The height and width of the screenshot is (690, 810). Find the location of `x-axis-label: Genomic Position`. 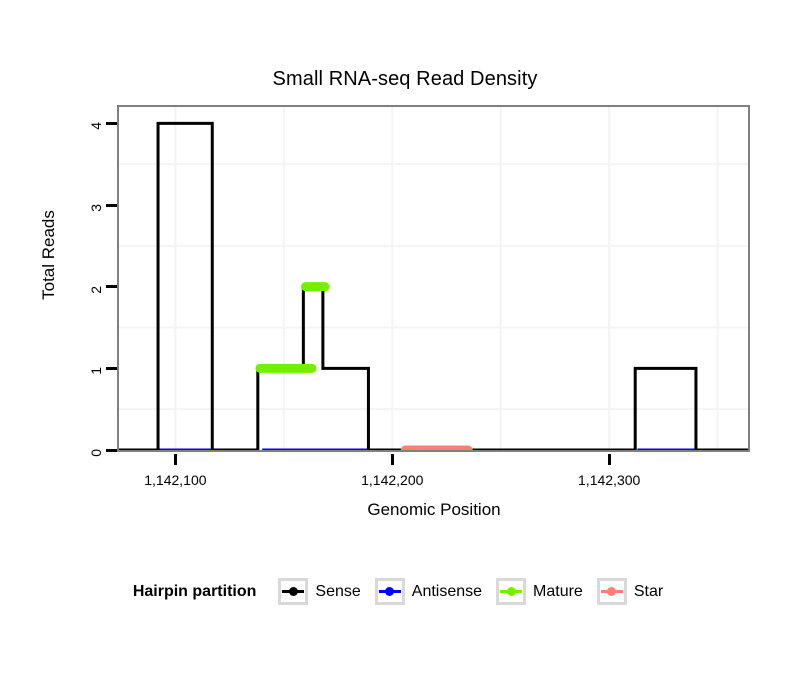

x-axis-label: Genomic Position is located at coordinates (434, 509).